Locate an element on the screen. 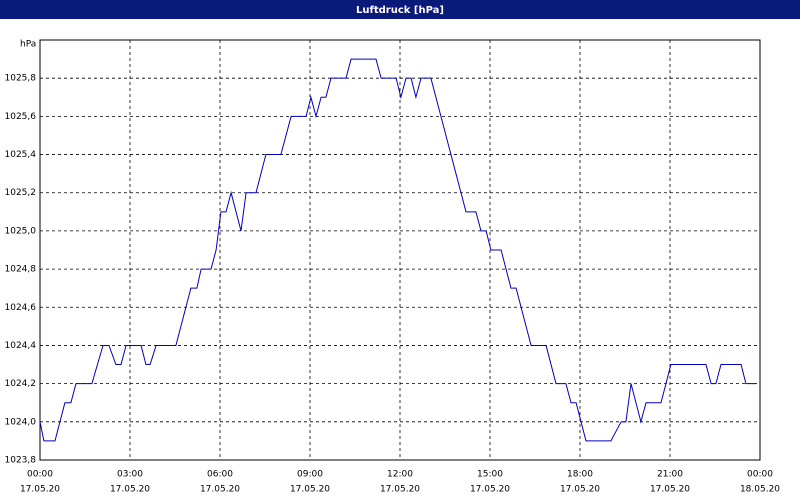 The width and height of the screenshot is (800, 500). x-tick-label: 21:00 is located at coordinates (670, 475).